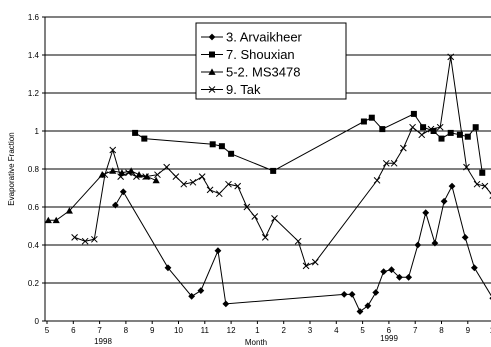 The image size is (491, 347). Describe the element at coordinates (102, 195) in the screenshot. I see `series-line` at that location.